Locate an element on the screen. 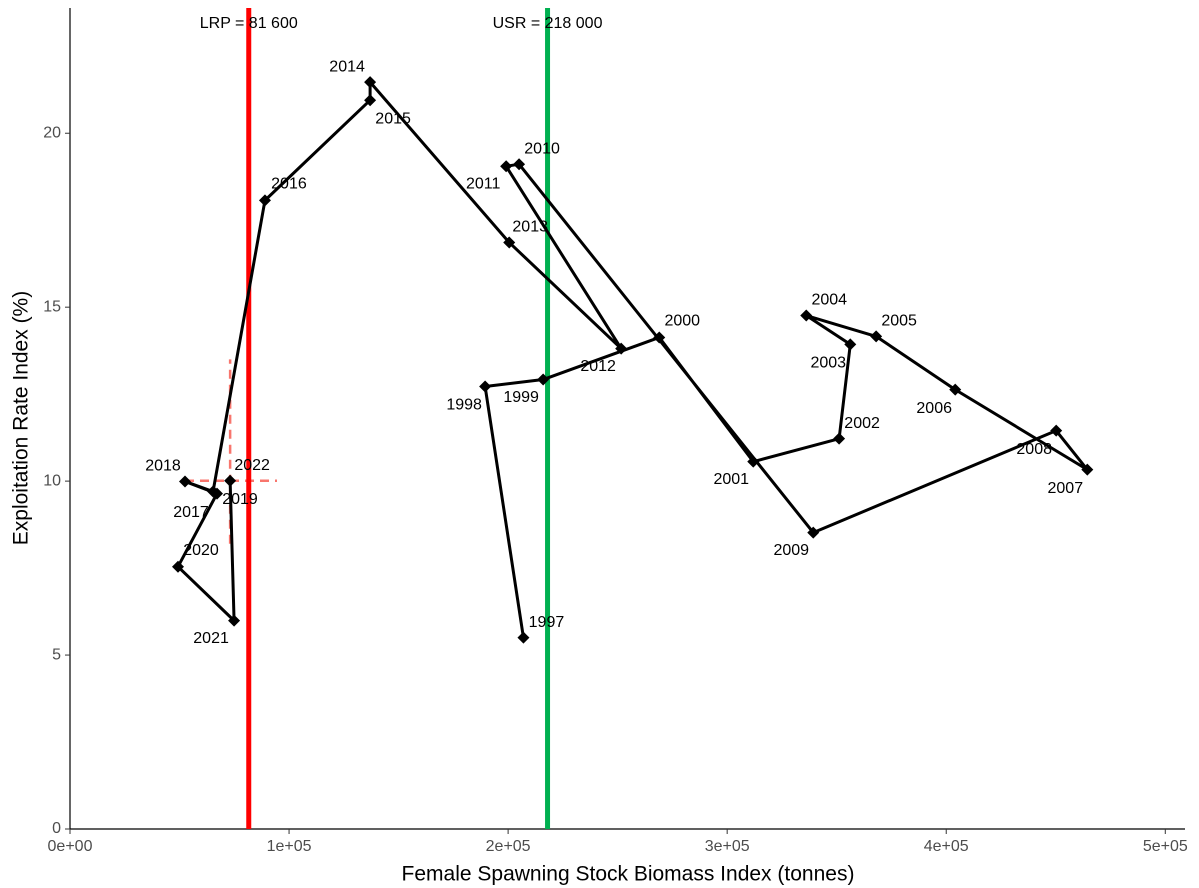 The height and width of the screenshot is (888, 1199). x-tick-label: 4e+05 is located at coordinates (946, 846).